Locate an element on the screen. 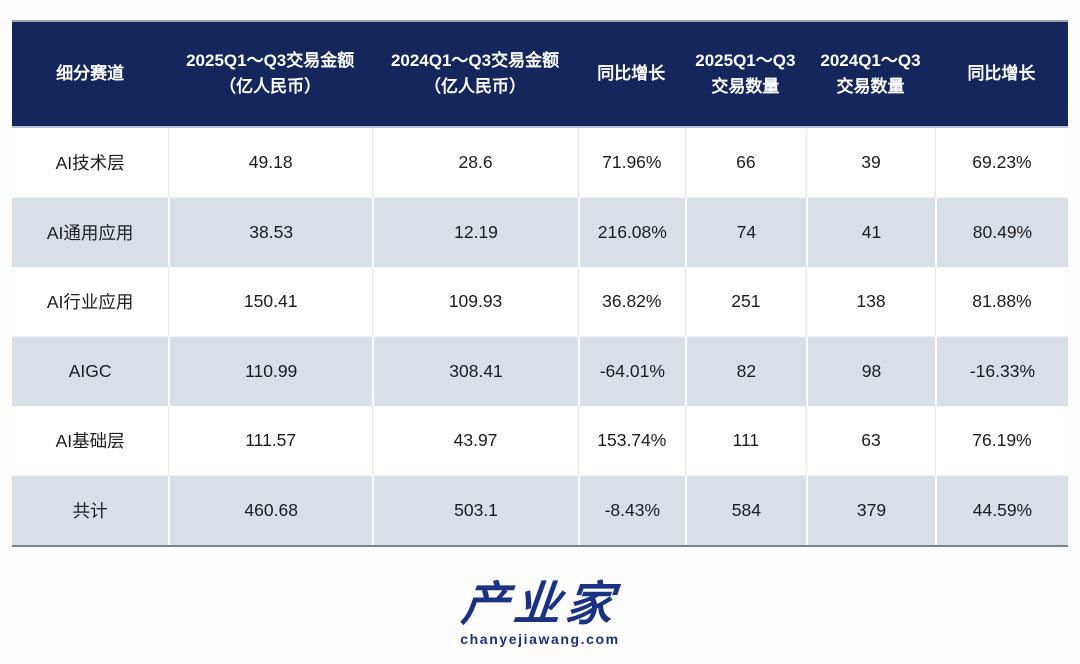 The image size is (1080, 664). col-header-deals-yoy: 同比增长 is located at coordinates (1001, 75).